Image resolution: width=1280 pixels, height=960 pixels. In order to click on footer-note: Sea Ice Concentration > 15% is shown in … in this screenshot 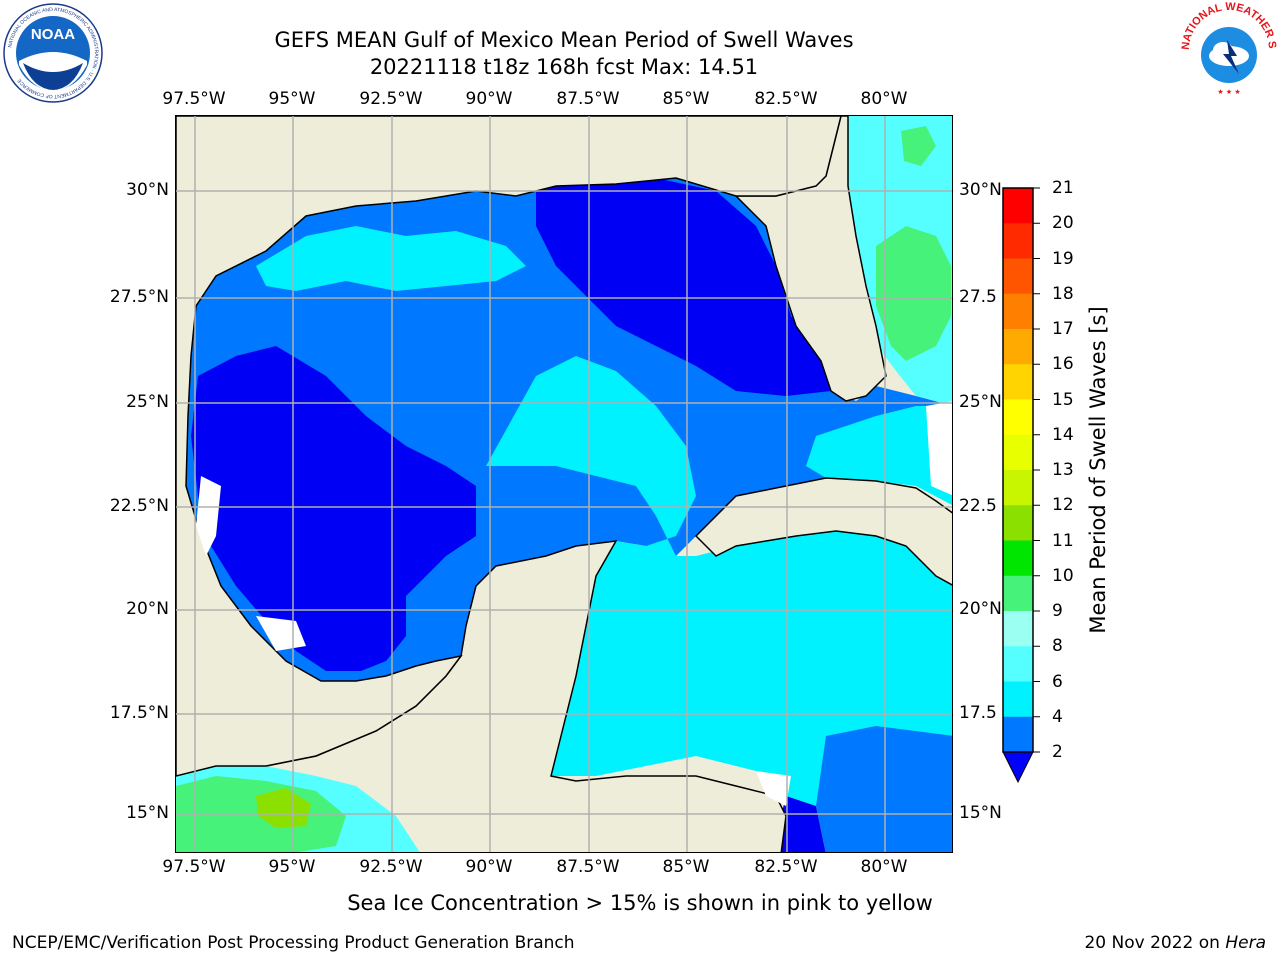, I will do `click(640, 903)`.